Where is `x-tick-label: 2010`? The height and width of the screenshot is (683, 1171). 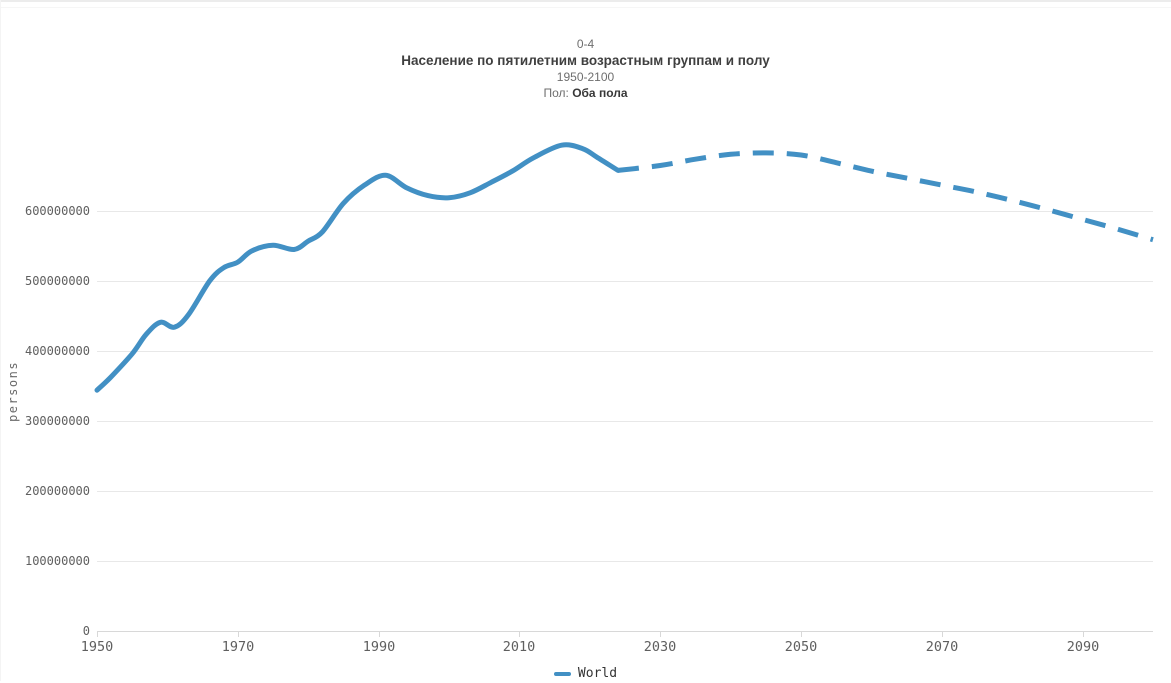
x-tick-label: 2010 is located at coordinates (519, 647).